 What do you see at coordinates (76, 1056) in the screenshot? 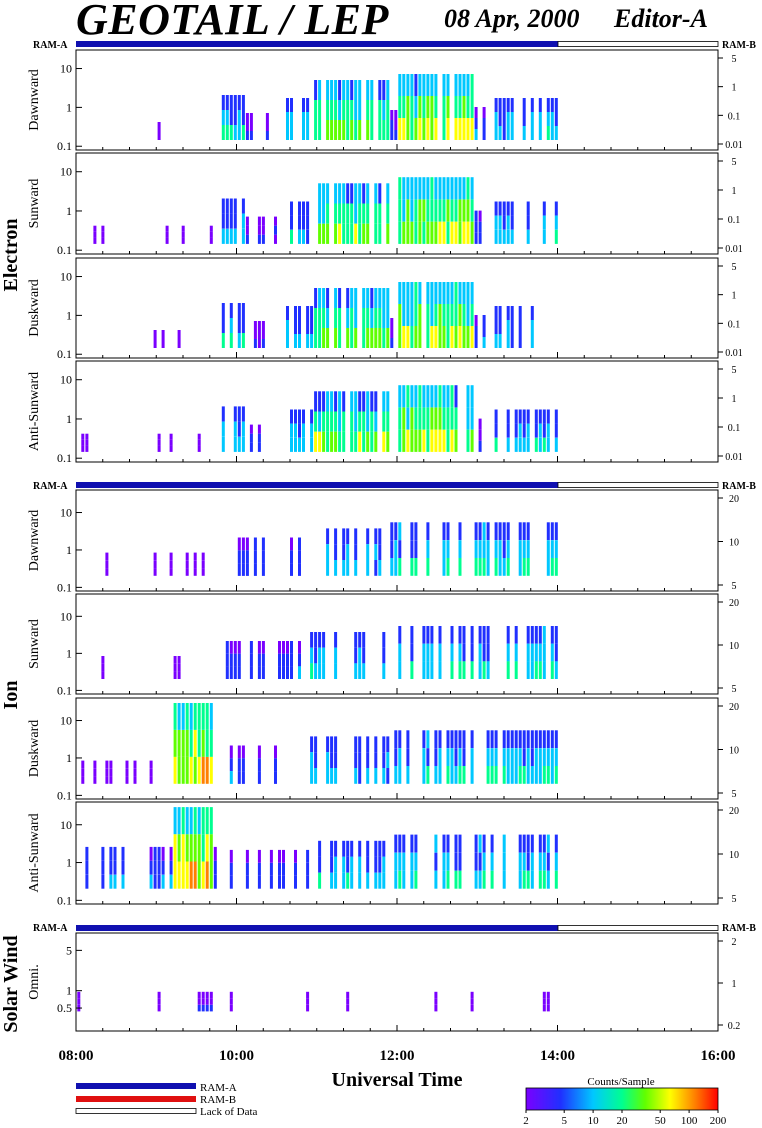
I see `x-tick-label: 08:00` at bounding box center [76, 1056].